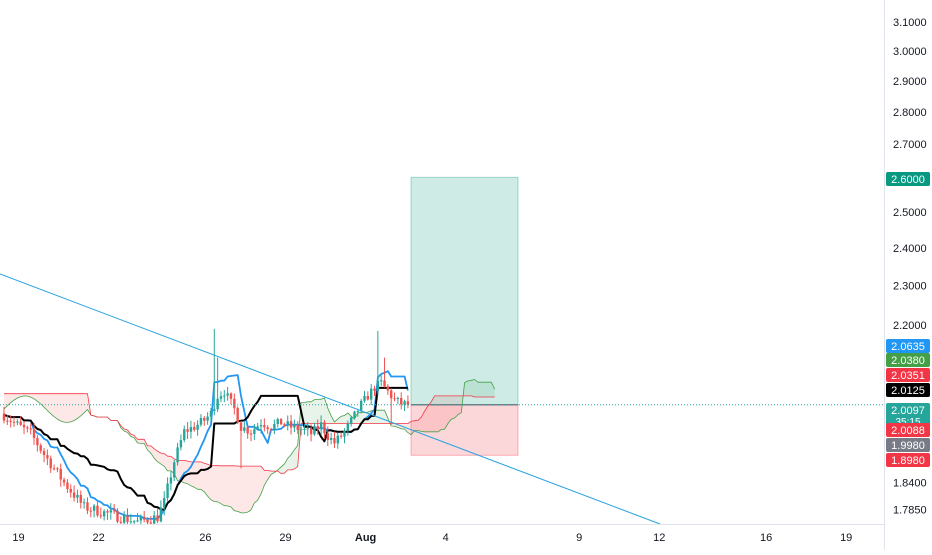 This screenshot has width=932, height=555. What do you see at coordinates (908, 411) in the screenshot?
I see `price-badge-label: 2.0097` at bounding box center [908, 411].